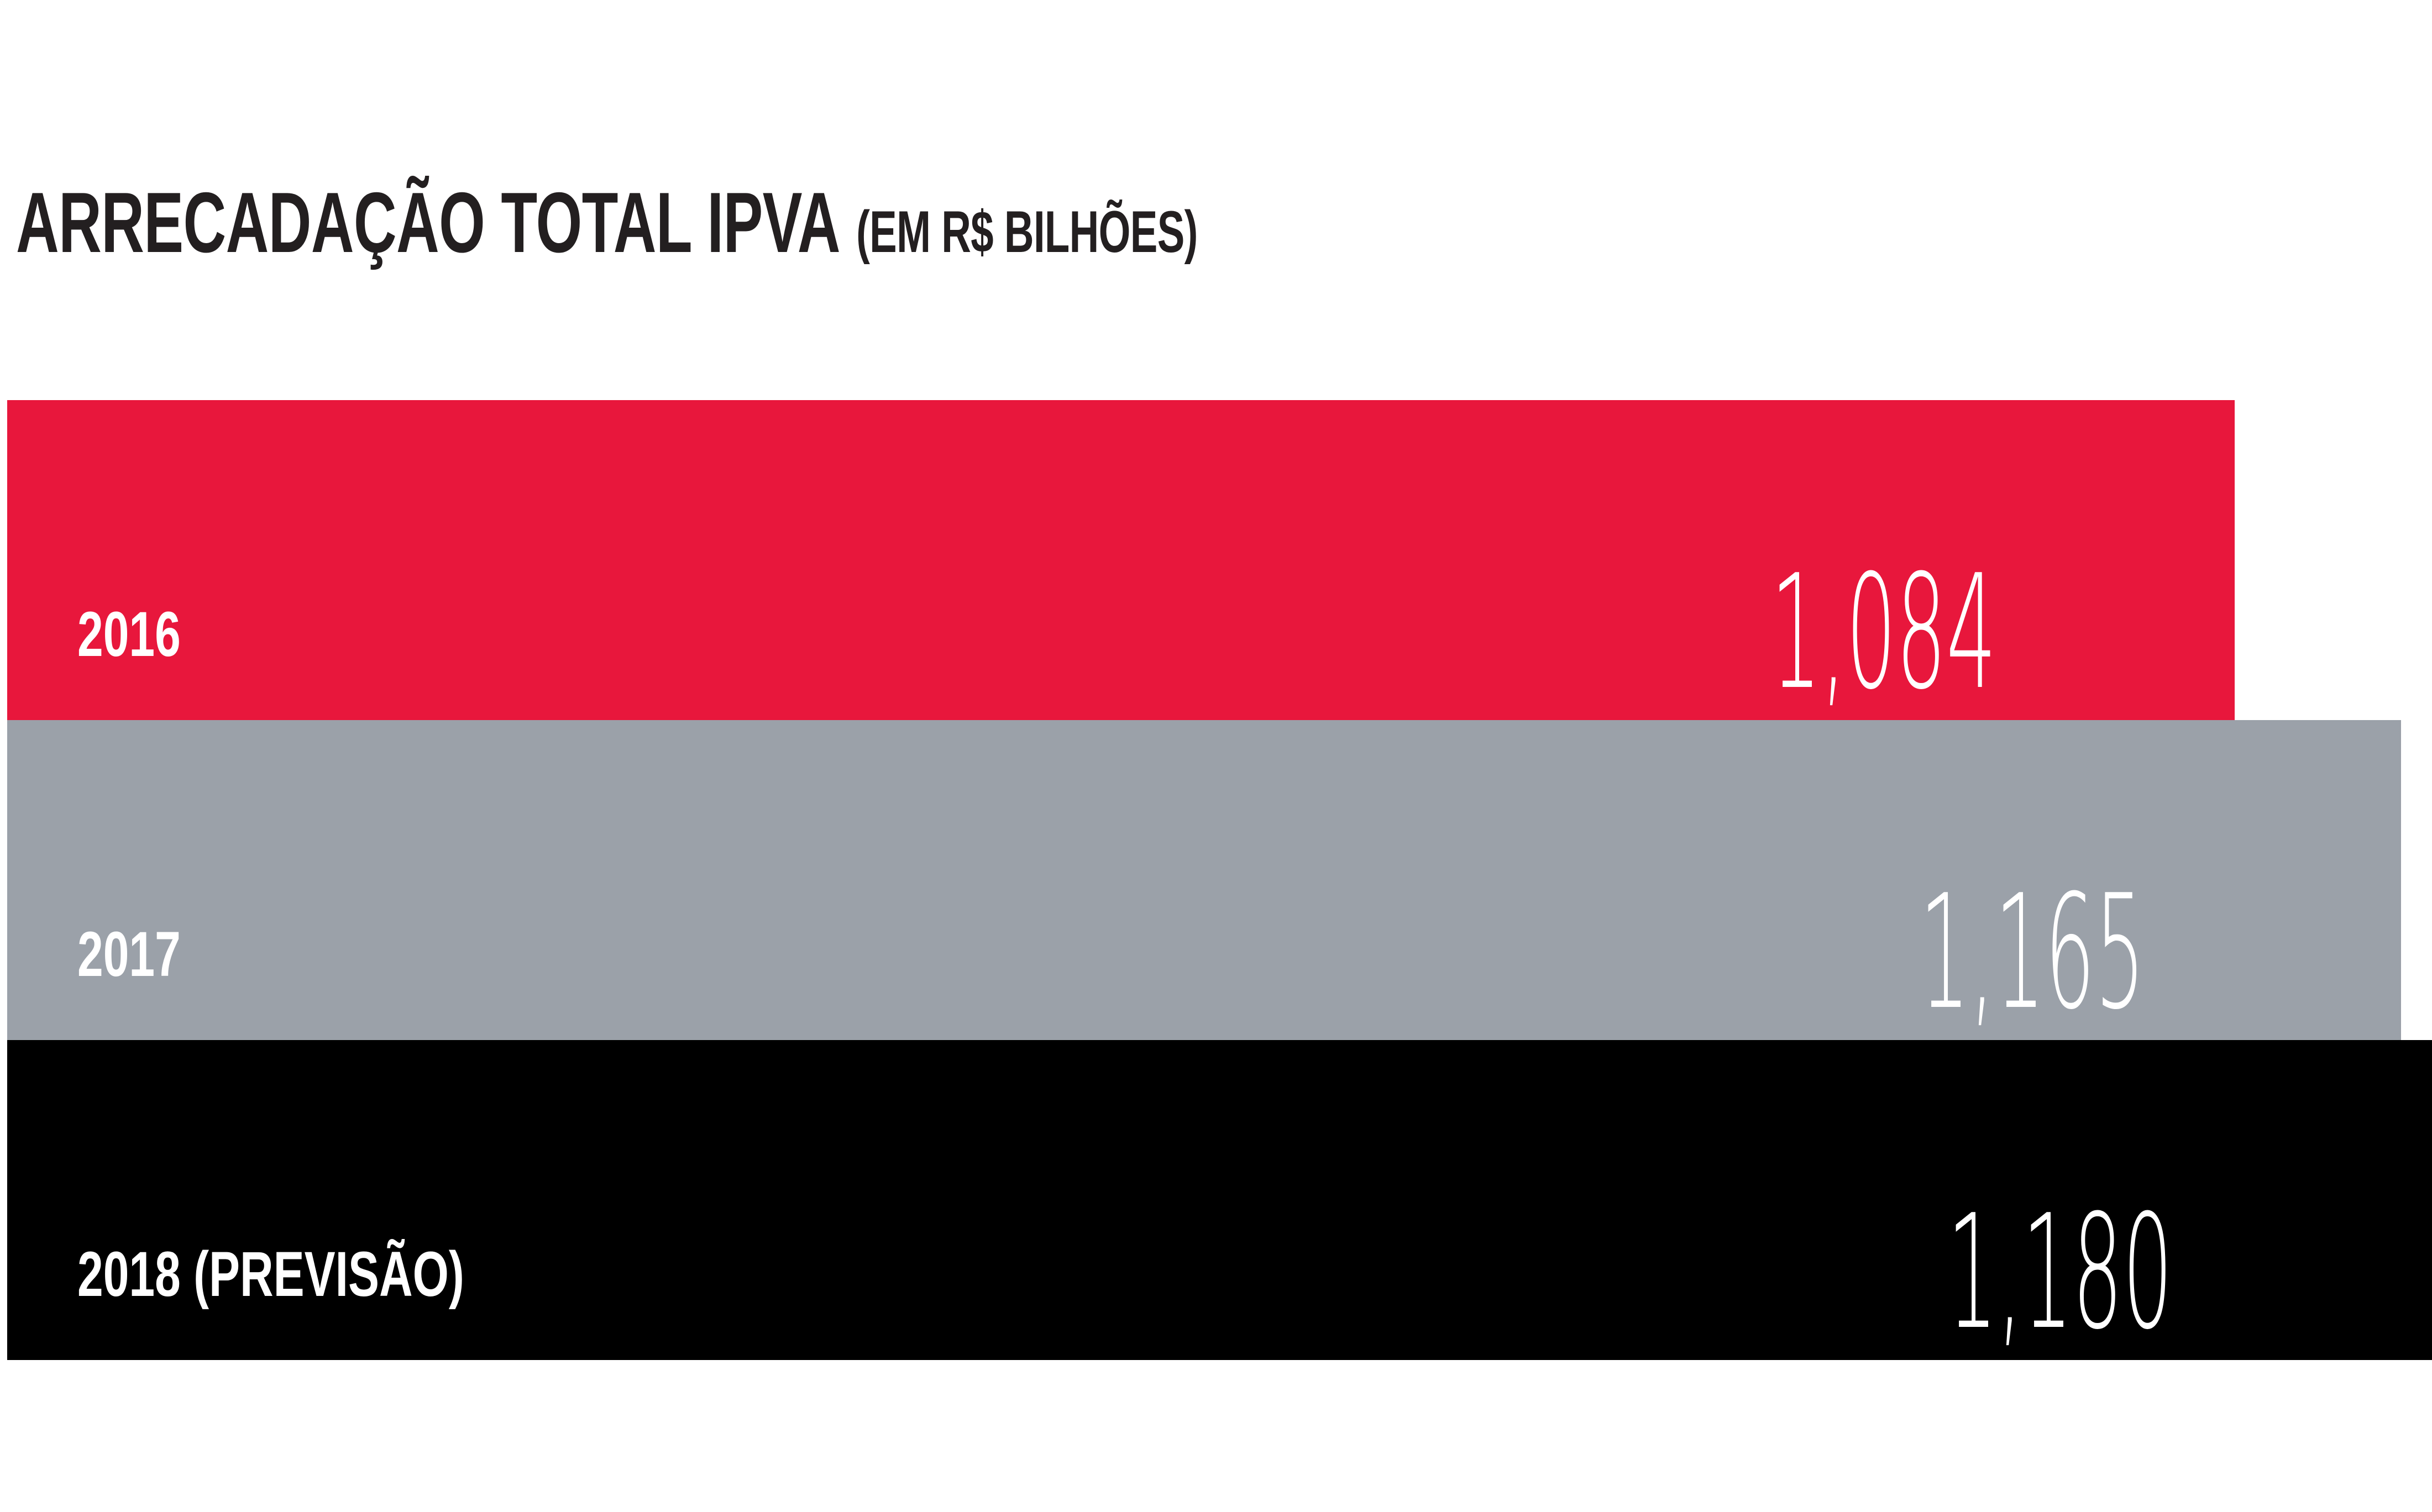  I want to click on chart-title-block: ARRECADAÇÃO TOTAL IPVA (EM R$ BILHÕES), so click(607, 223).